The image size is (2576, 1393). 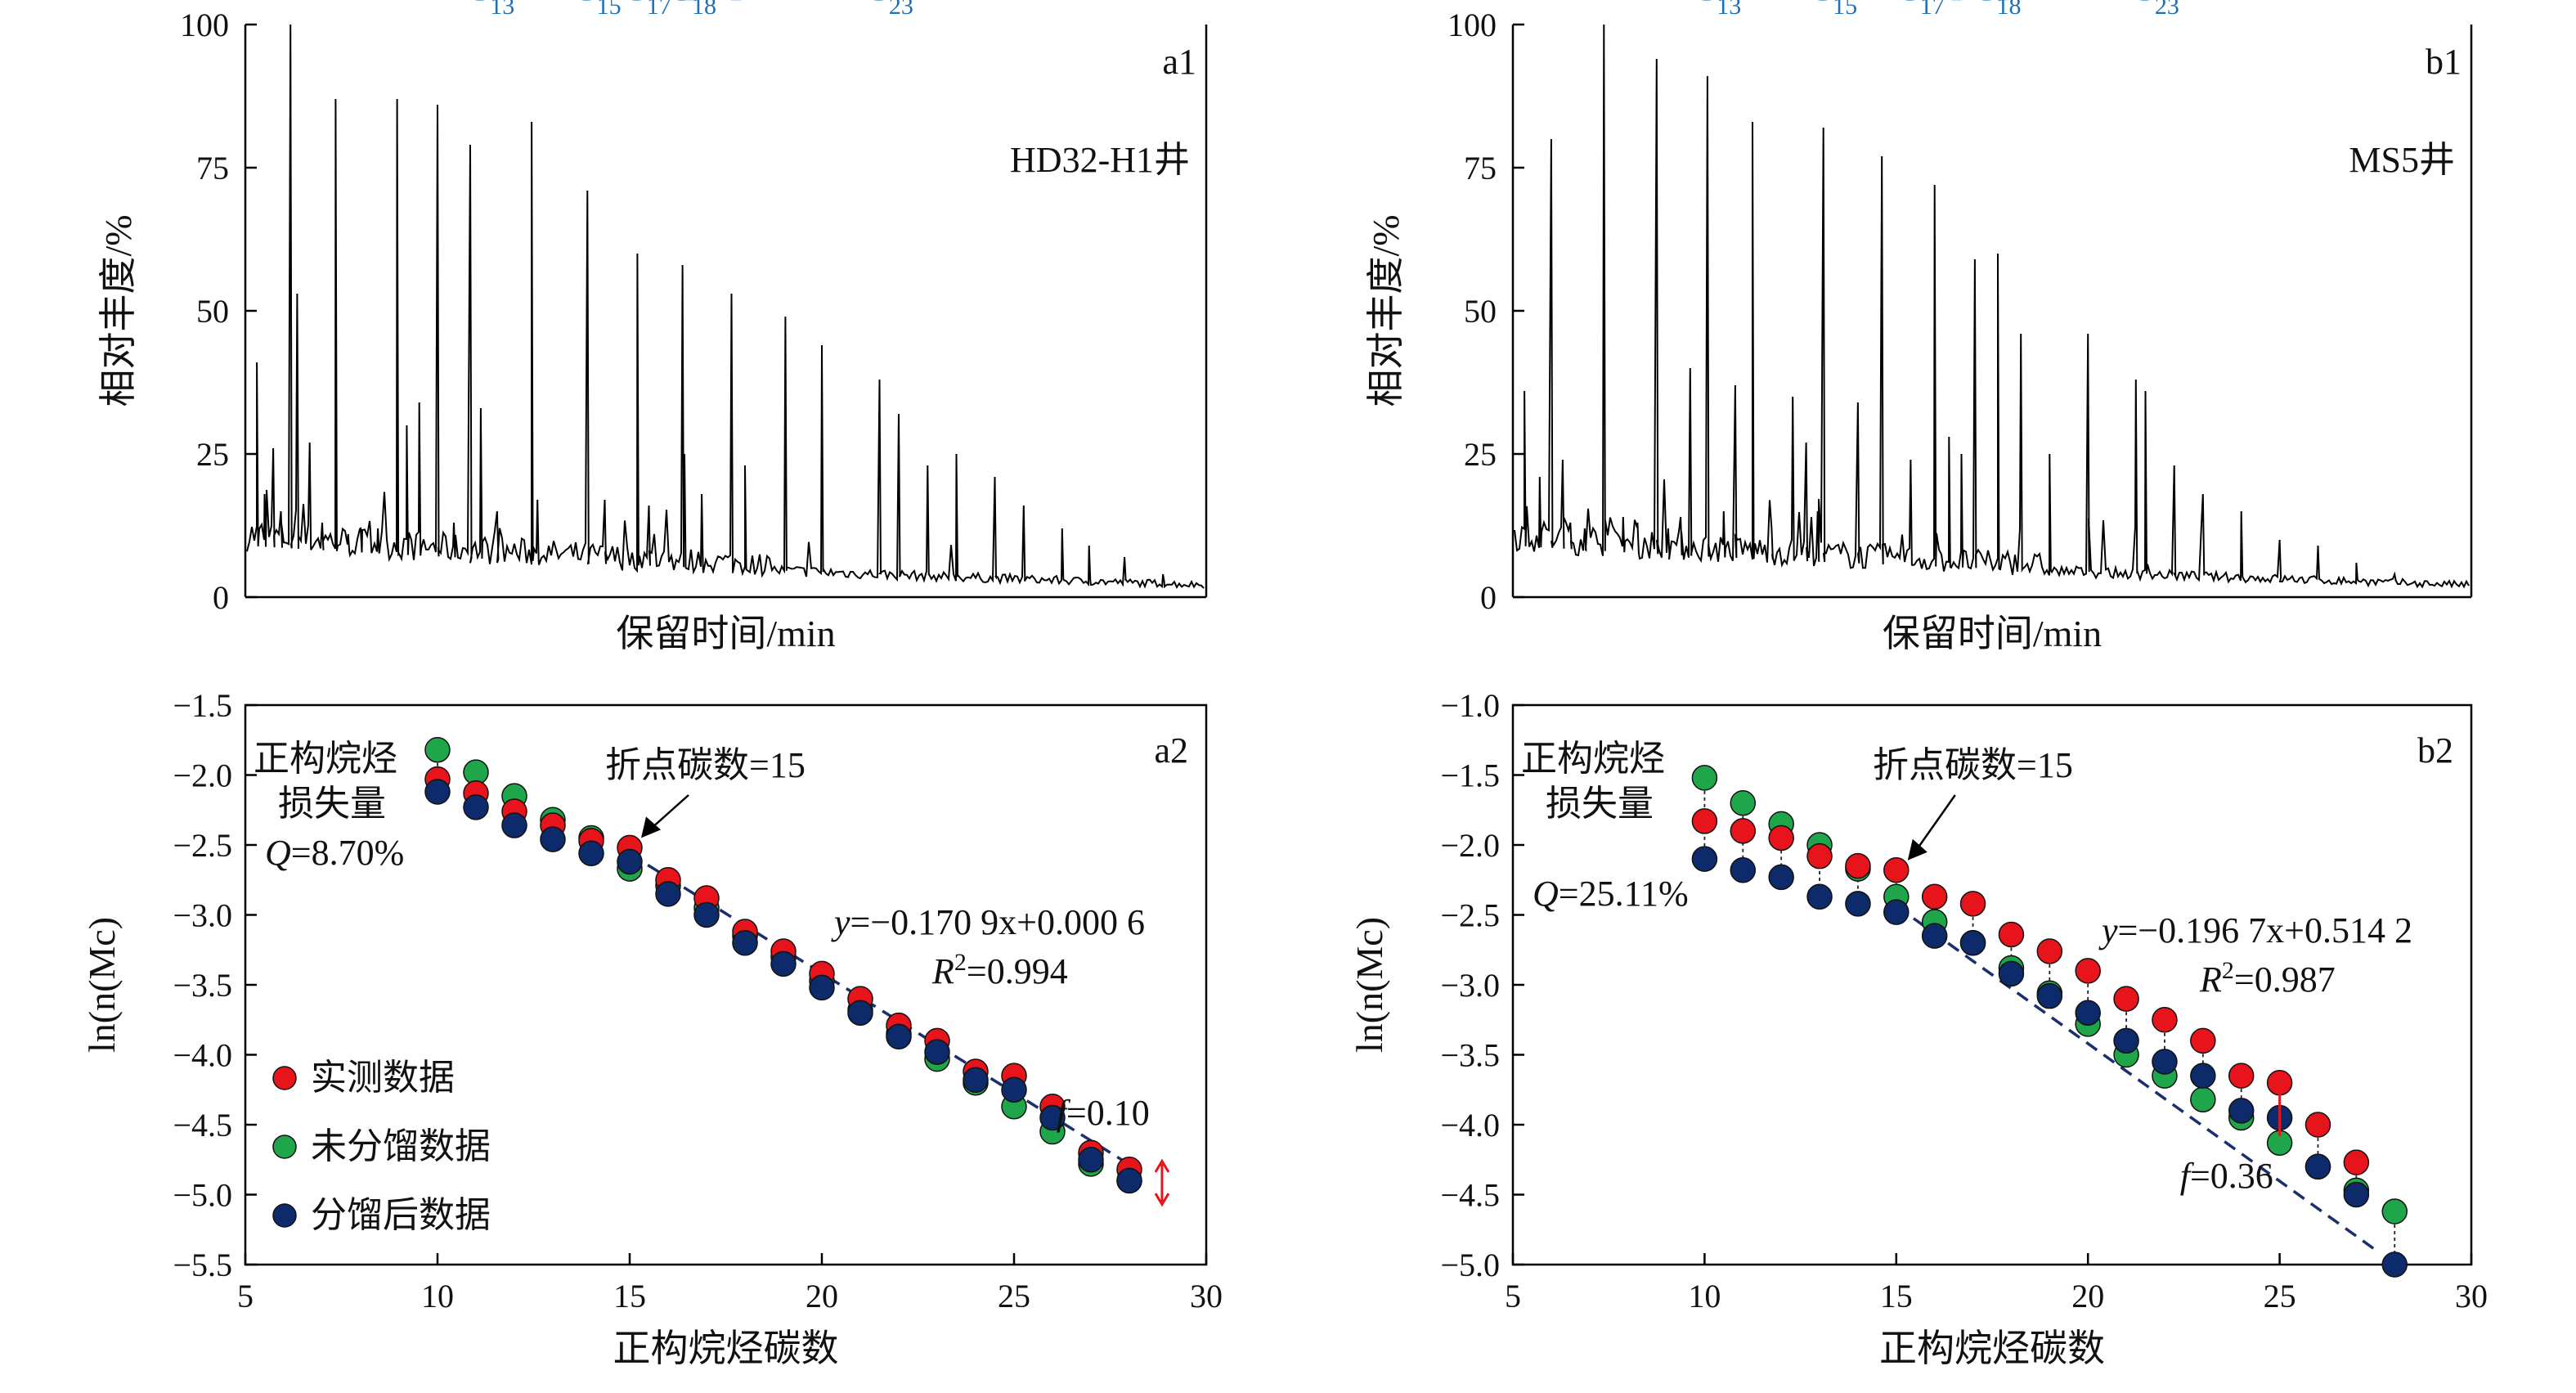 What do you see at coordinates (1470, 705) in the screenshot?
I see `y-tick-label: −1.0` at bounding box center [1470, 705].